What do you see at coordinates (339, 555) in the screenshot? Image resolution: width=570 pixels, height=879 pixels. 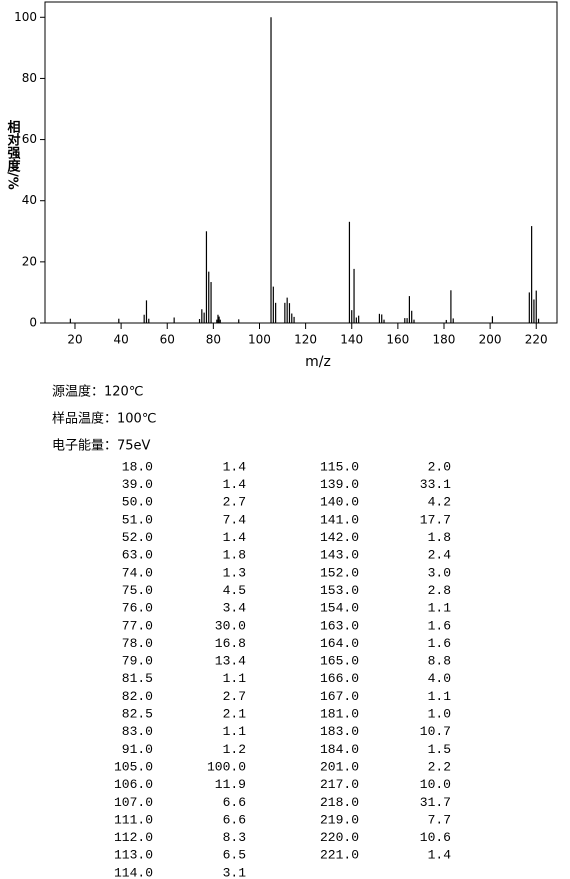 I see `mass: 143.0` at bounding box center [339, 555].